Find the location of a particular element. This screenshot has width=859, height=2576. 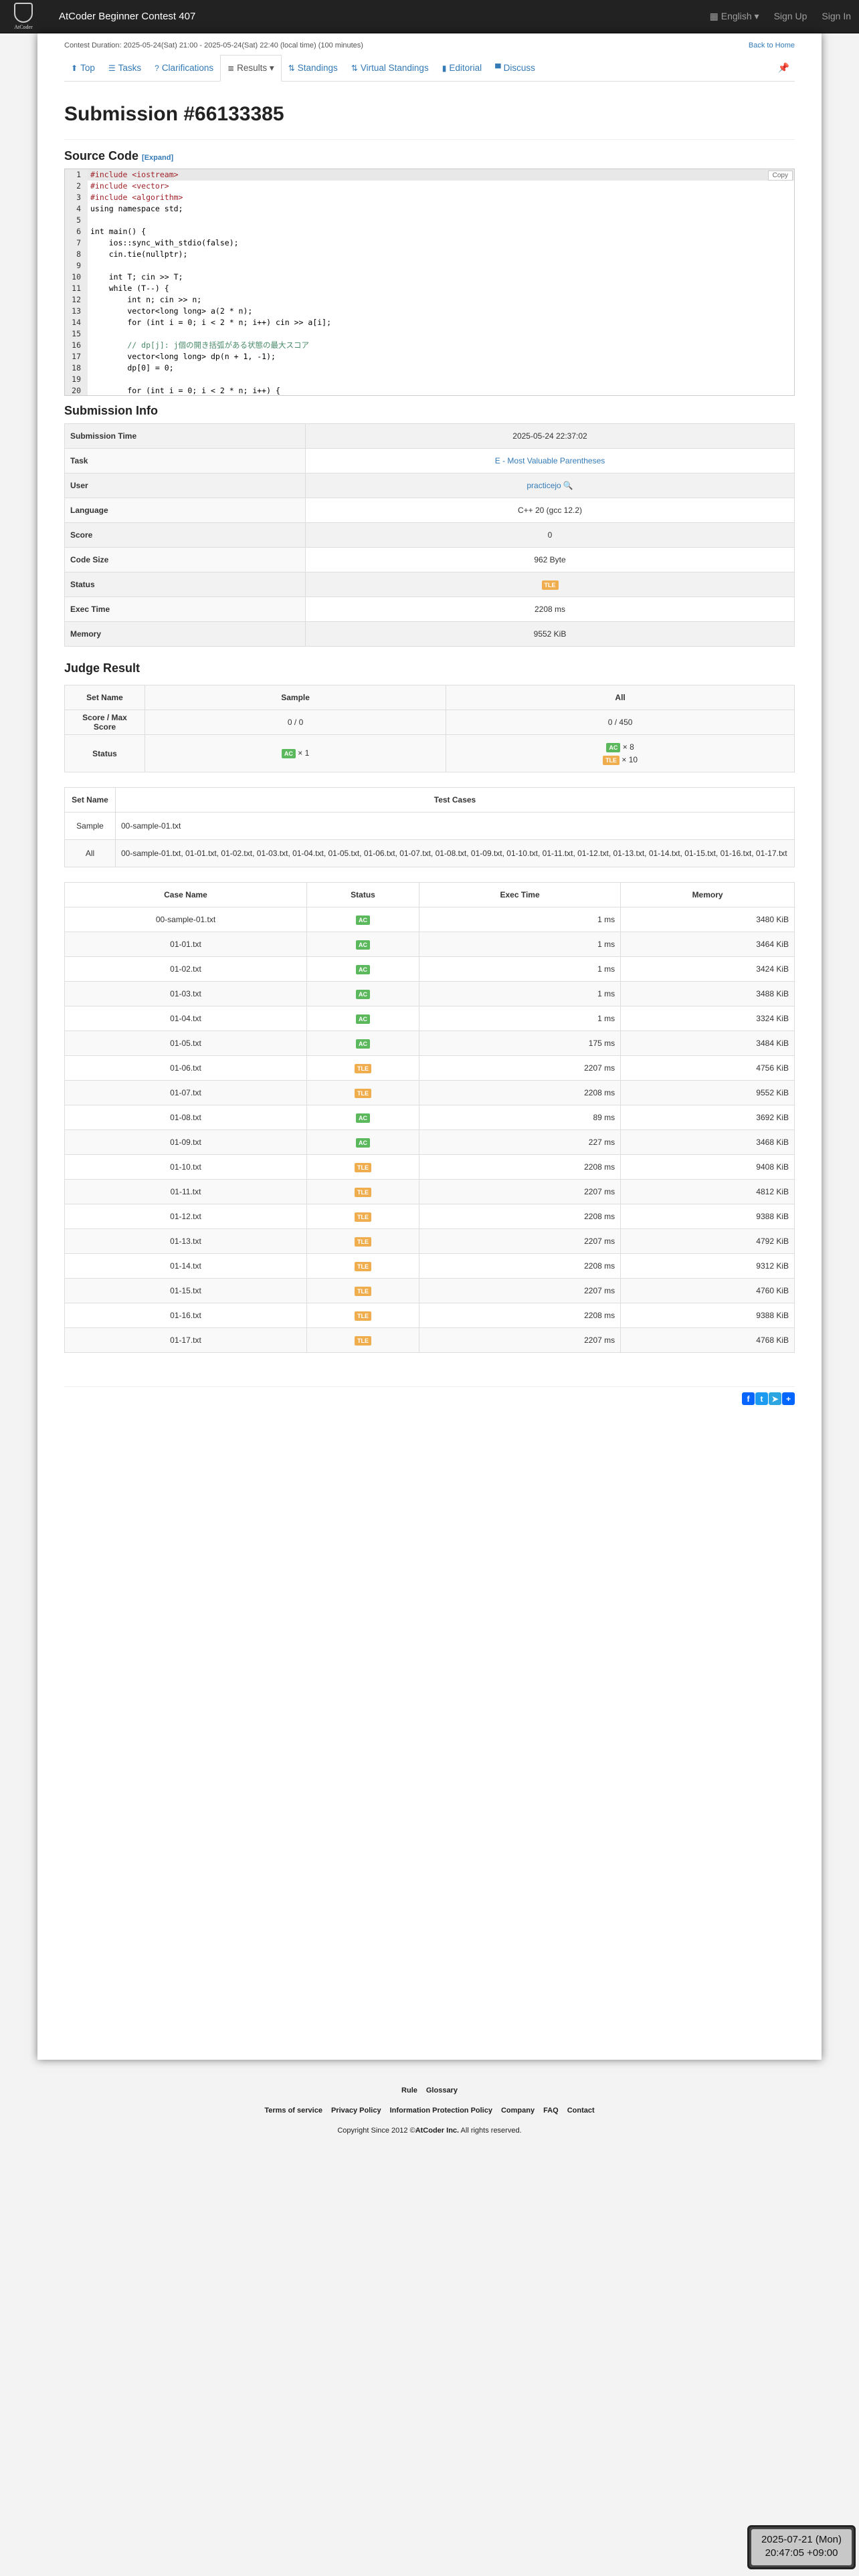

code-line: 4 using namespace std; is located at coordinates (429, 209).